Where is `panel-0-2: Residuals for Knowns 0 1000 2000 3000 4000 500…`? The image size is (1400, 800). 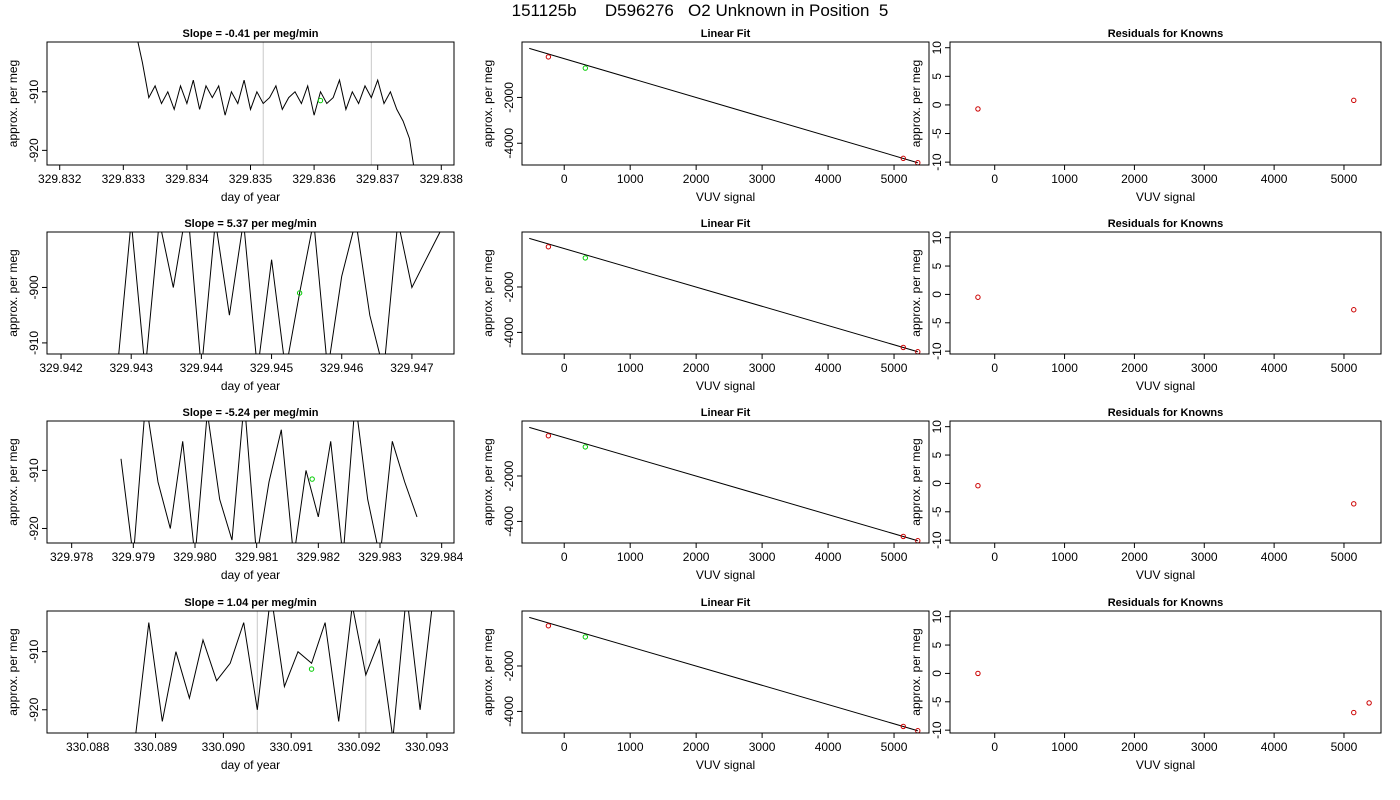
panel-0-2: Residuals for Knowns 0 1000 2000 3000 4000 500… is located at coordinates (1145, 116).